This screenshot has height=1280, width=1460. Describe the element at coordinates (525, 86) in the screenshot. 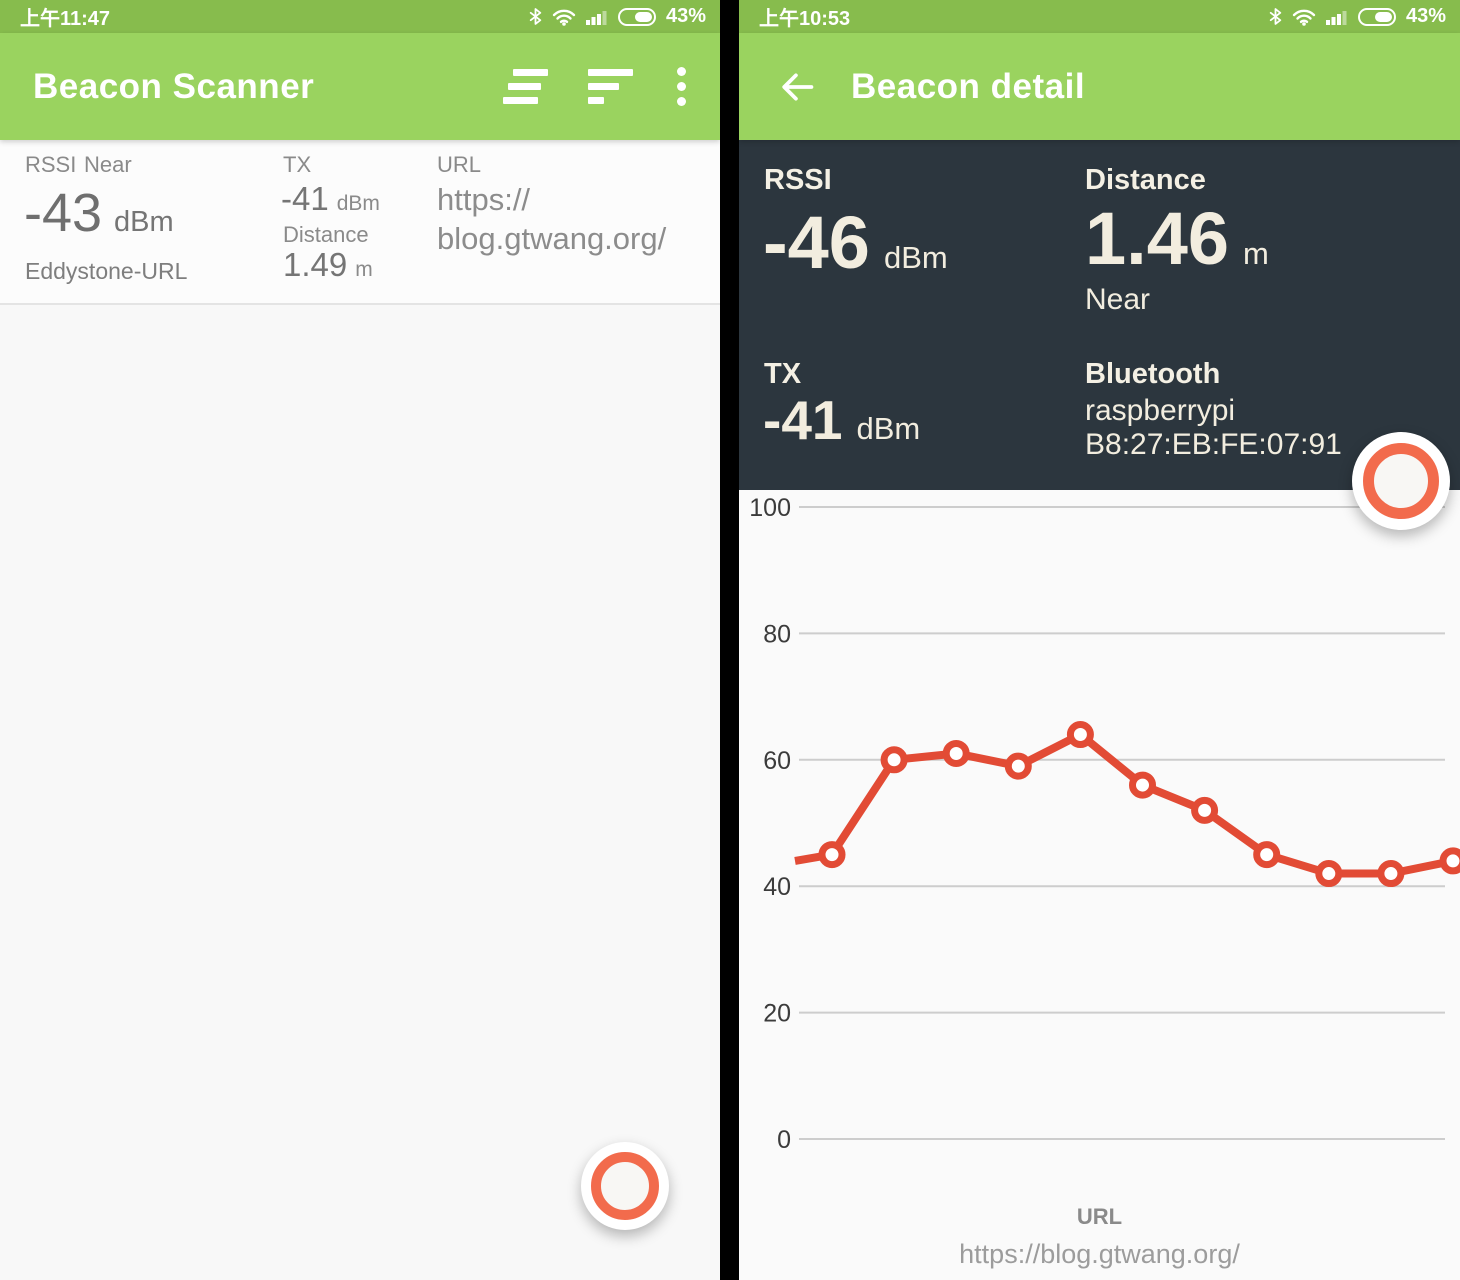

I see `sort-staggered-lines-icon` at that location.